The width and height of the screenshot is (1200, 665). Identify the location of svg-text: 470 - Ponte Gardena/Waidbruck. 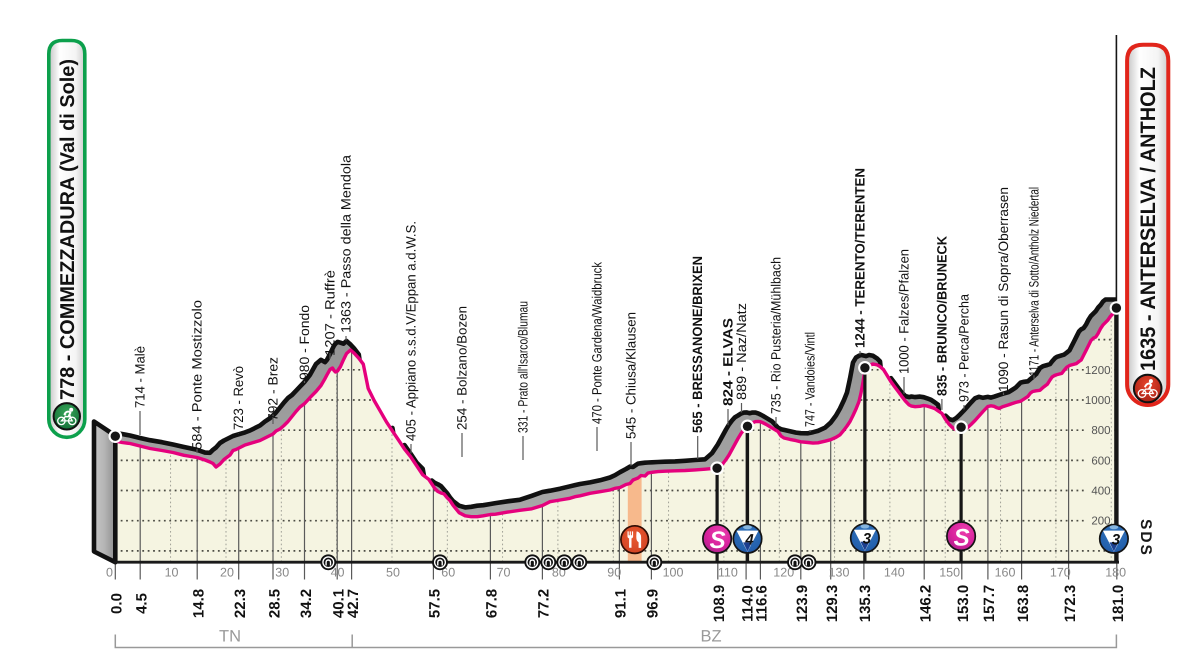
(596, 343).